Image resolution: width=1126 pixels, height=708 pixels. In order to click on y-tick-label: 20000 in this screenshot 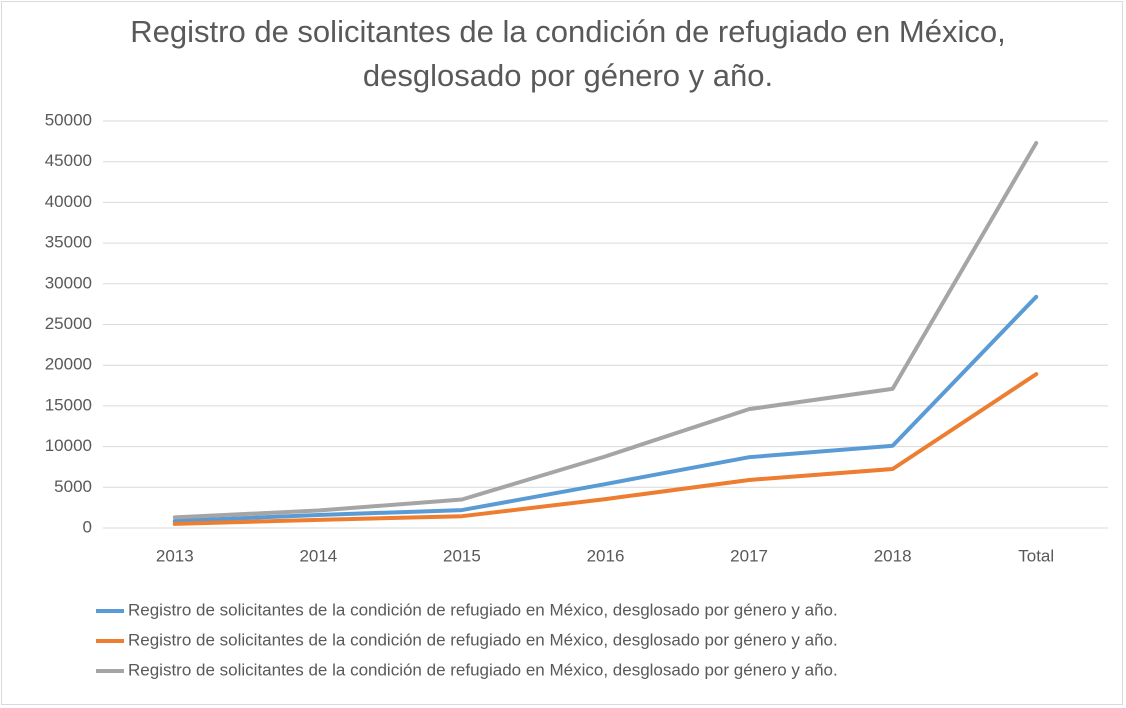, I will do `click(68, 364)`.